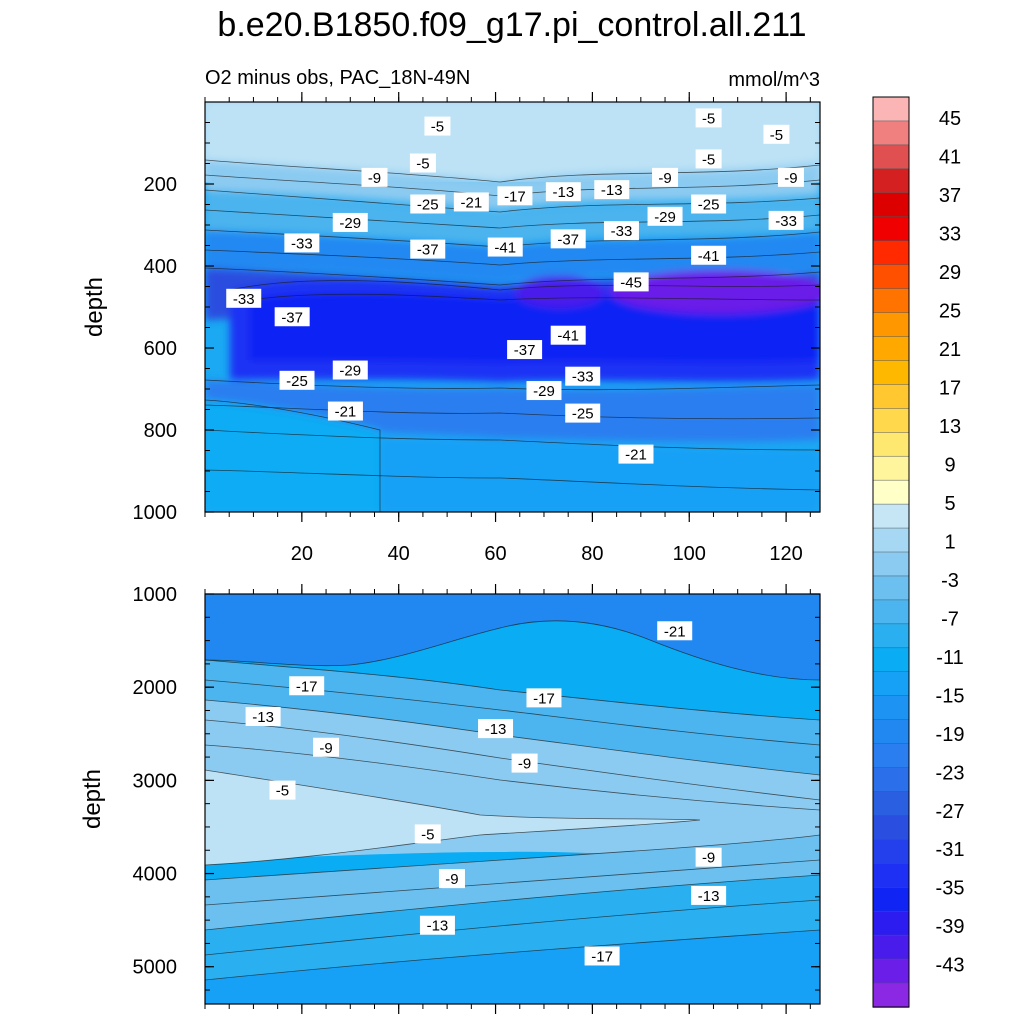  I want to click on colorbar-label: 37, so click(950, 196).